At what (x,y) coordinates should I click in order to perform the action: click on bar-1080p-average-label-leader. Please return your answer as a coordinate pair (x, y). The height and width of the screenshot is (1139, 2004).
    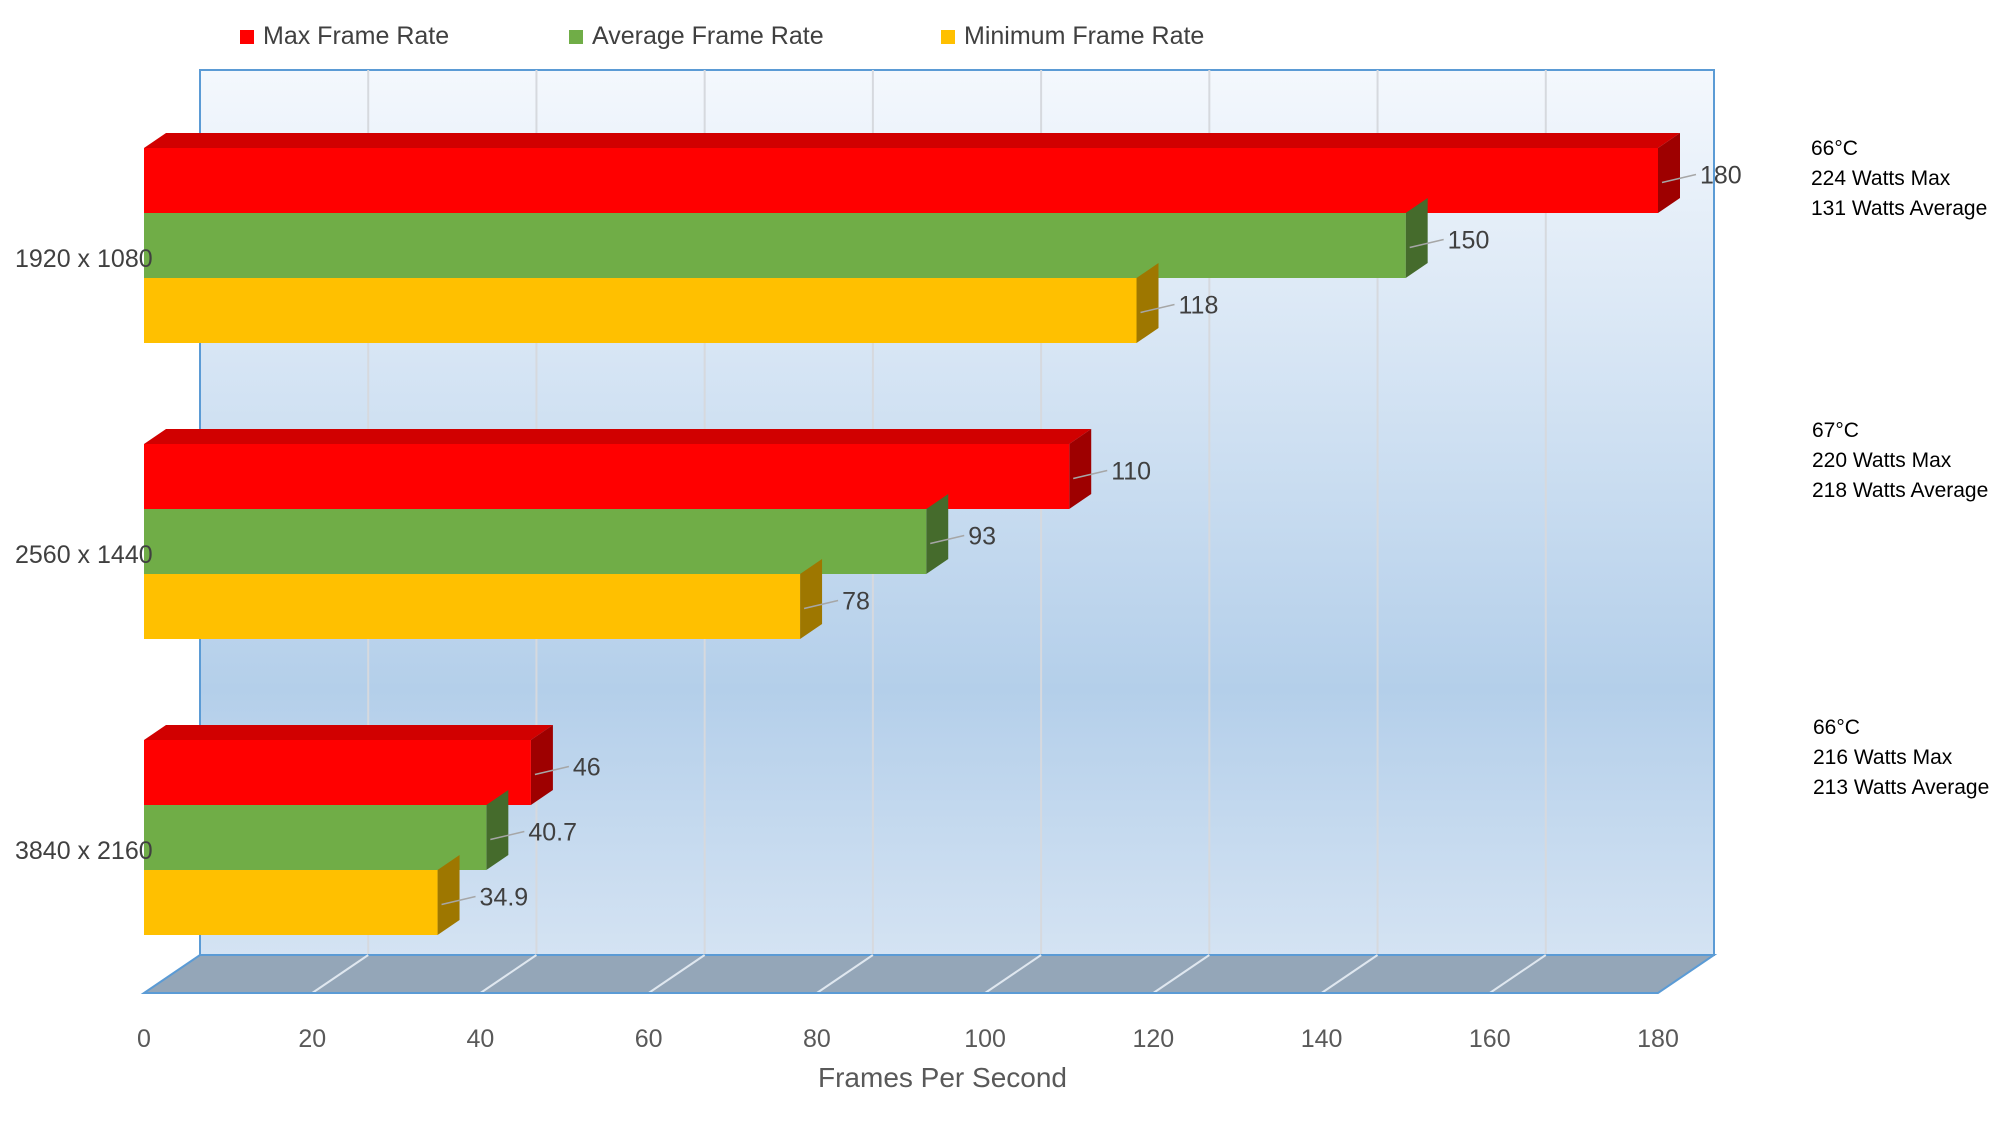
    Looking at the image, I should click on (1426, 243).